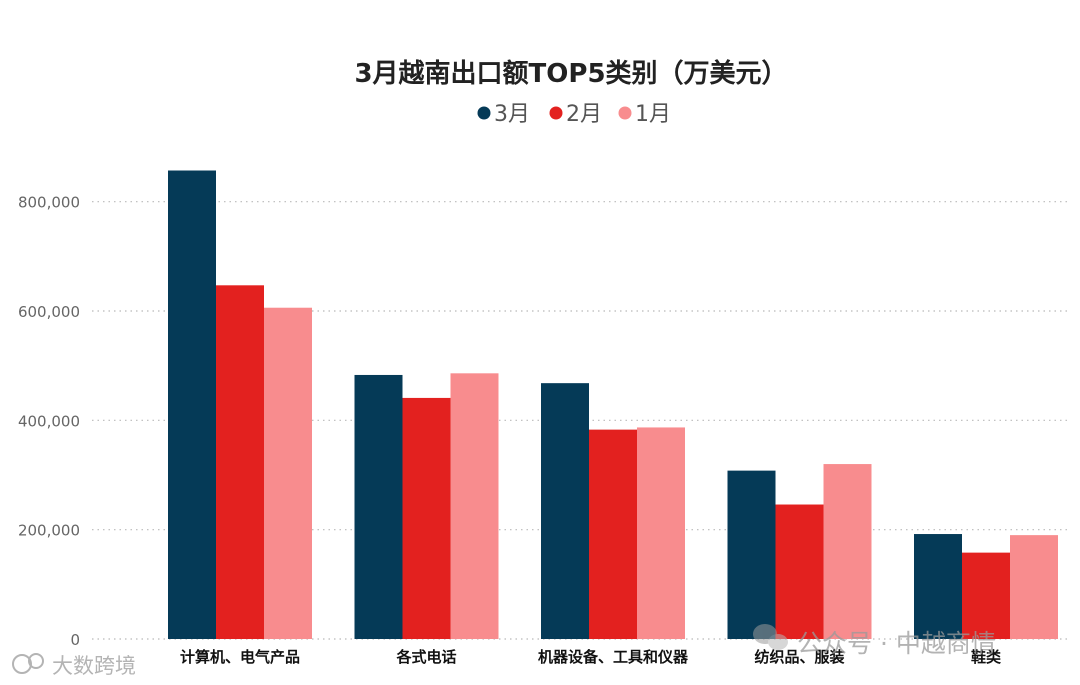 This screenshot has height=685, width=1080. I want to click on legend-item: 3月, so click(503, 114).